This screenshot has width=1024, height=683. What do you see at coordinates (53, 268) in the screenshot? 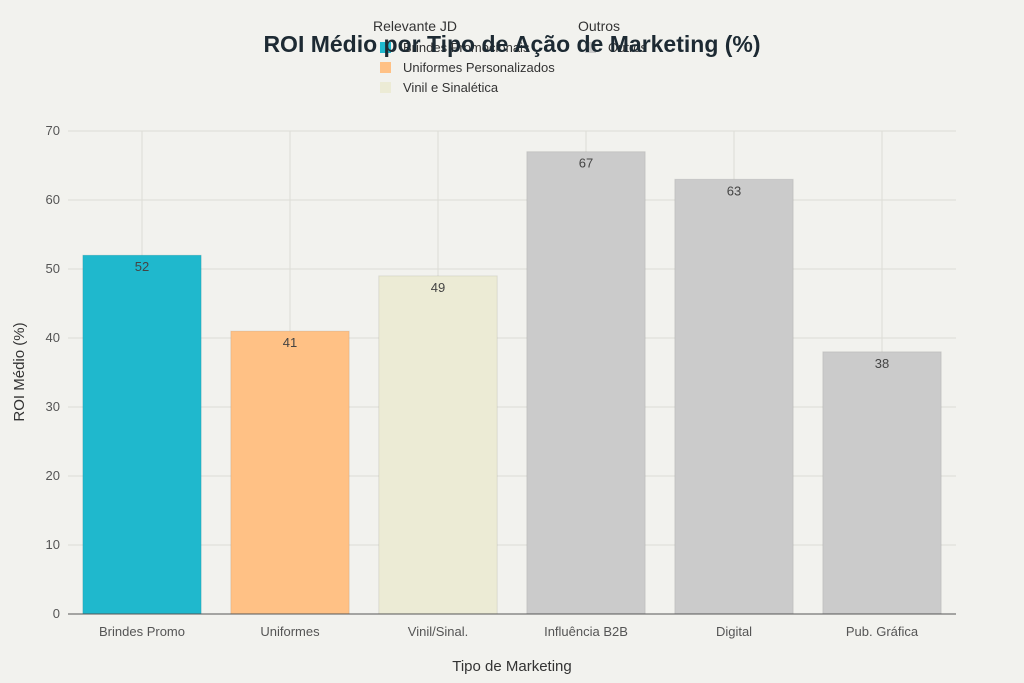
I see `y-tick-label: 50` at bounding box center [53, 268].